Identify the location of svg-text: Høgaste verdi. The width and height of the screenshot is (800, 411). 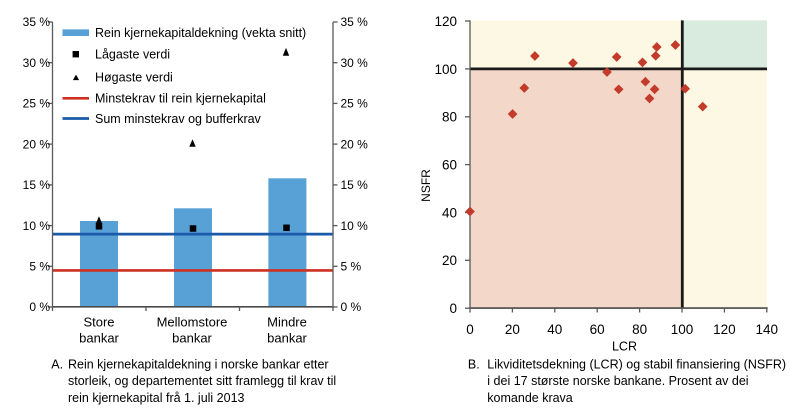
(134, 78).